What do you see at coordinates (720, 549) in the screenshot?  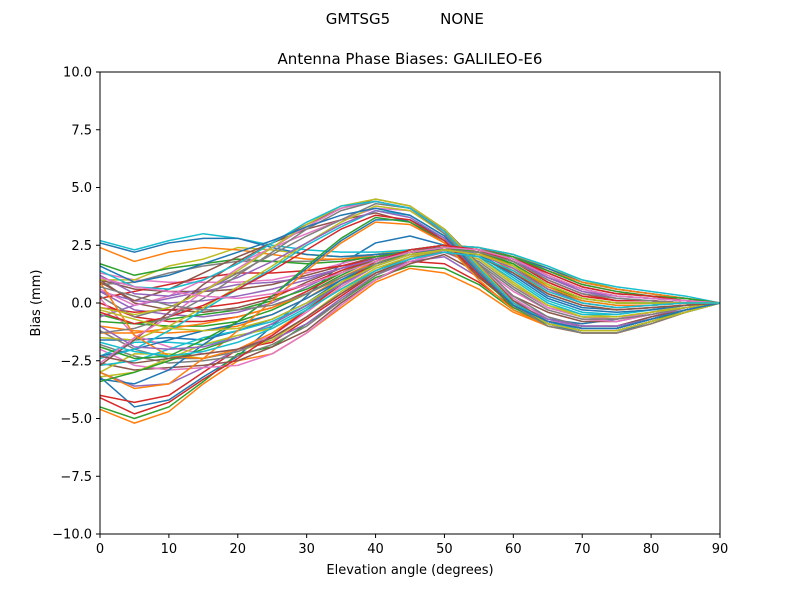 I see `x-tick-label: 90` at bounding box center [720, 549].